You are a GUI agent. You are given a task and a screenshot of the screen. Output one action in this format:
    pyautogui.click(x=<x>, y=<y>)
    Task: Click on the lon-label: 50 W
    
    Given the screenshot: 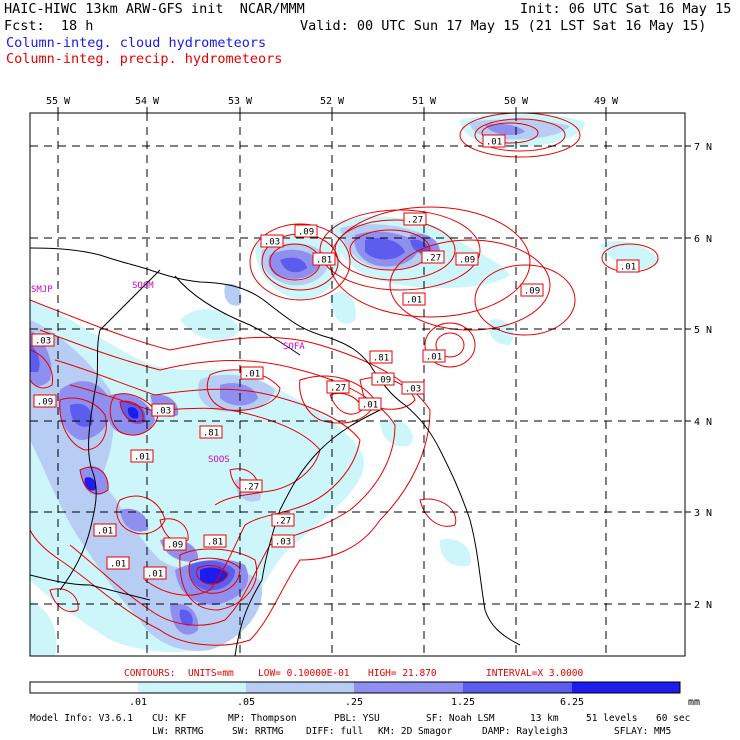 What is the action you would take?
    pyautogui.click(x=516, y=101)
    